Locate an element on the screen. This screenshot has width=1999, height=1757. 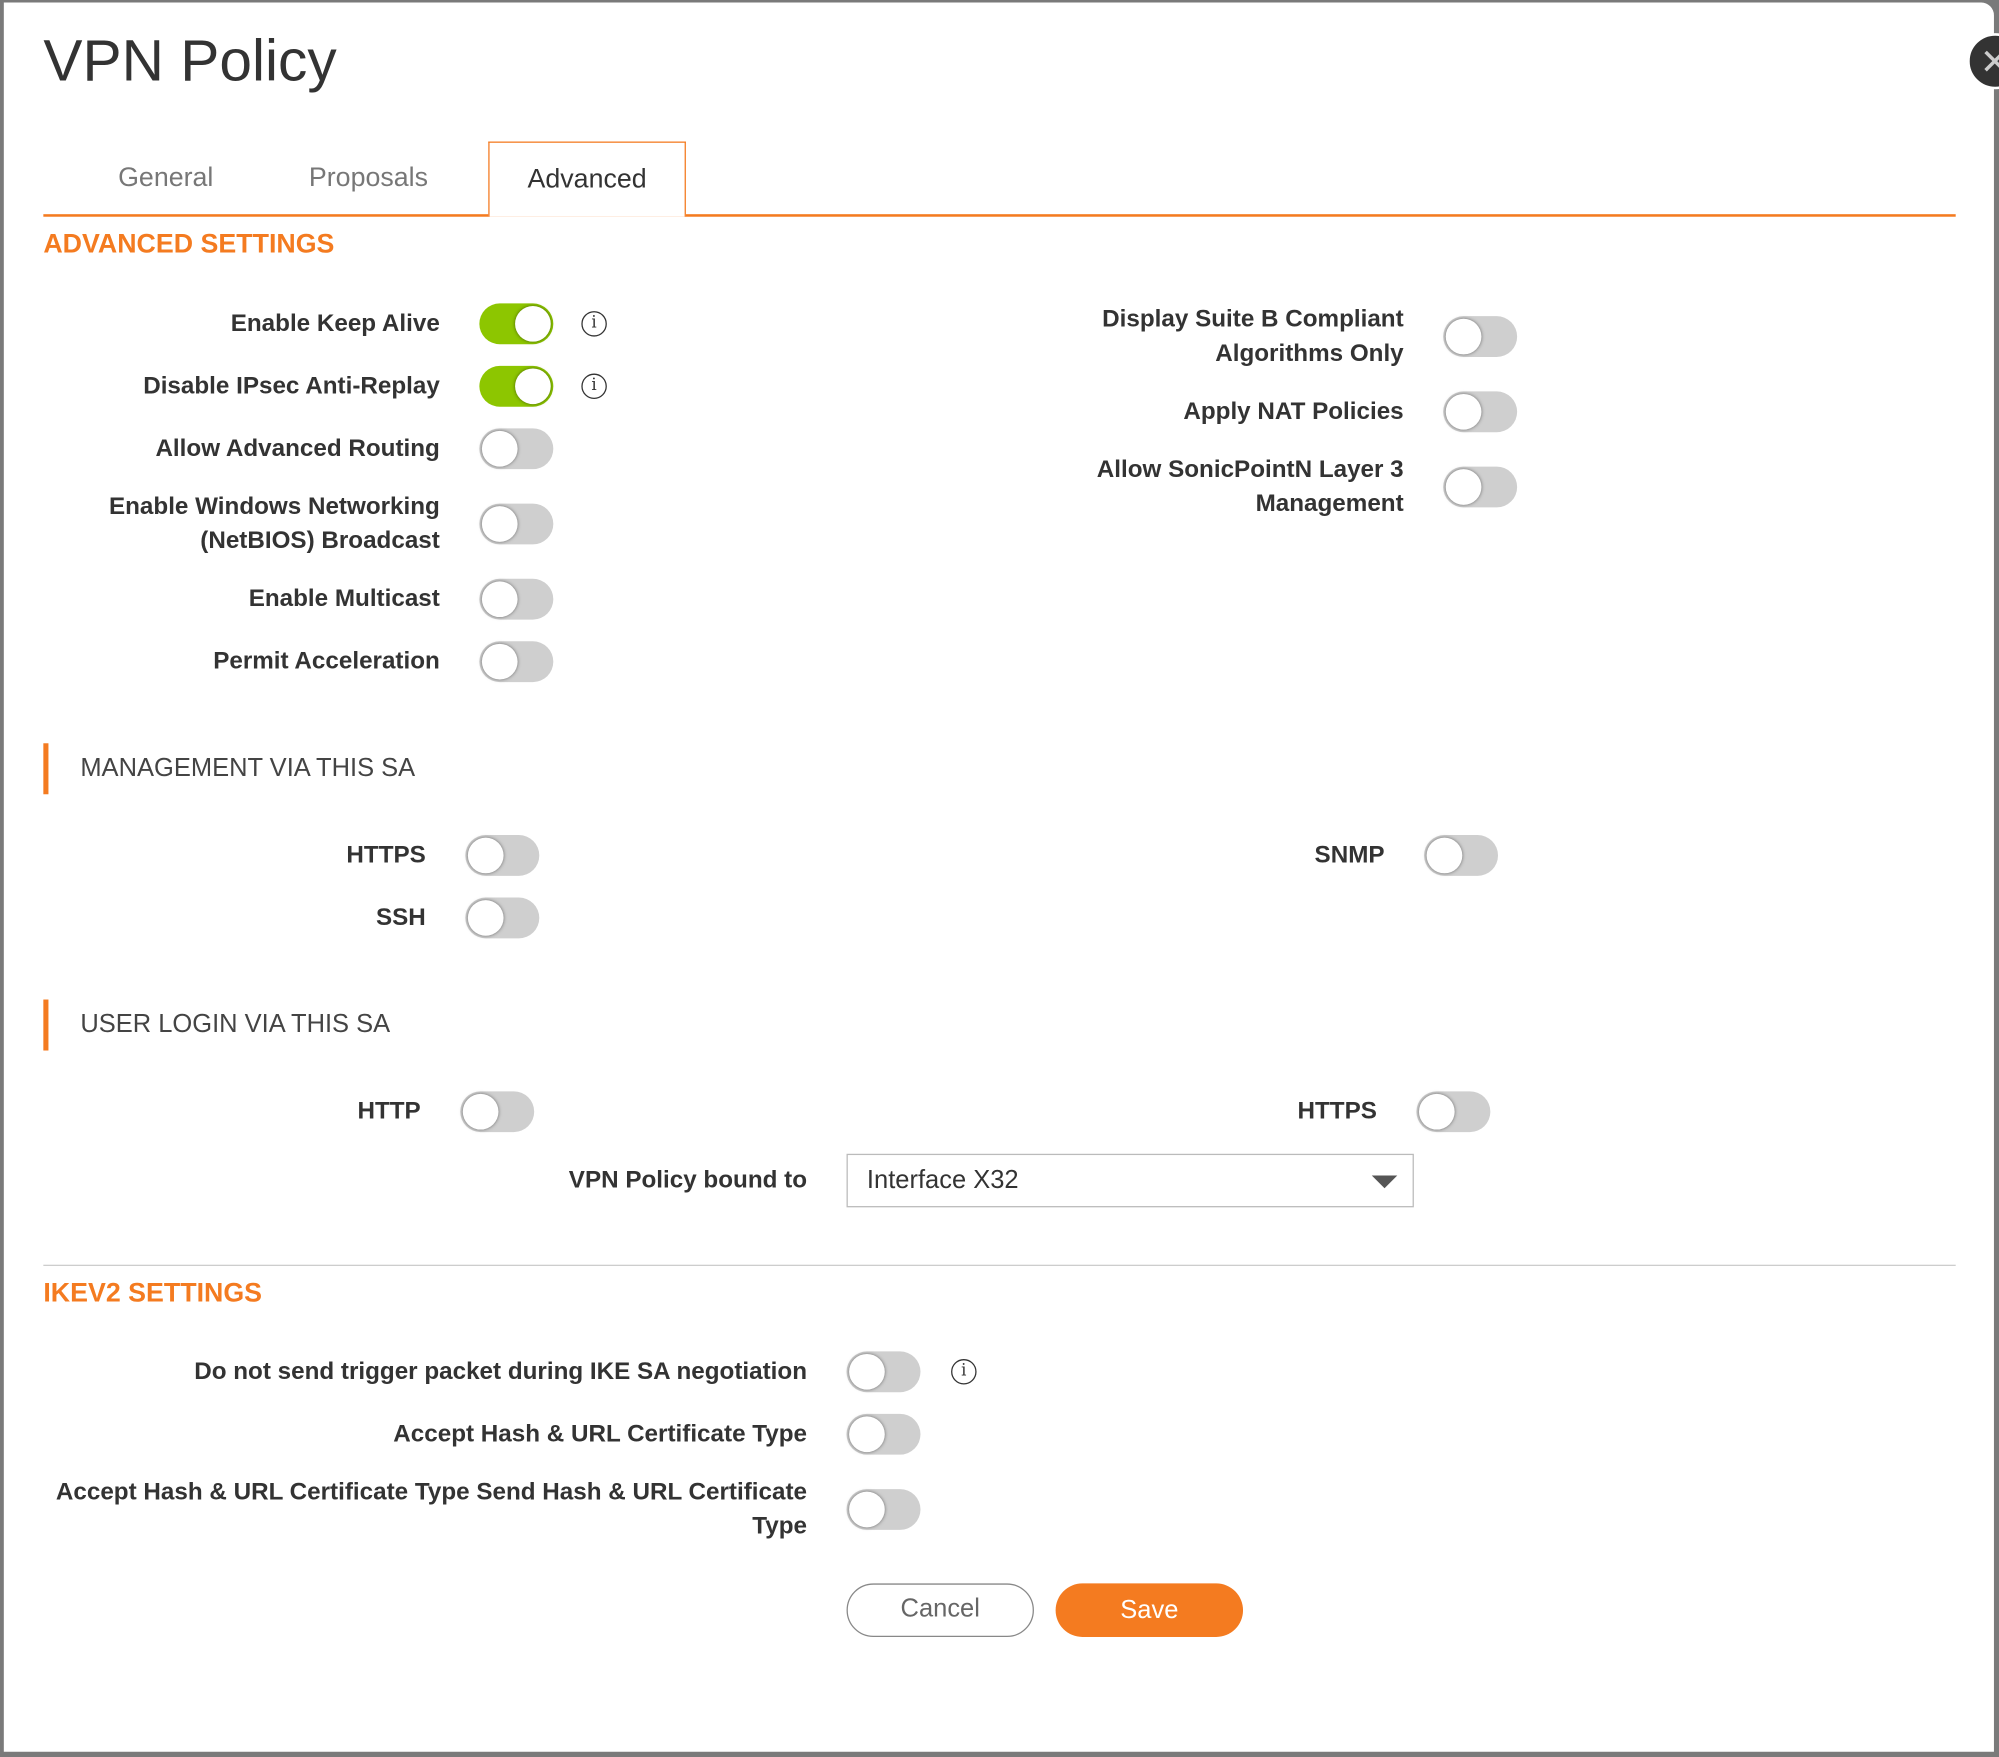
tab-proposals: Proposals is located at coordinates (368, 178).